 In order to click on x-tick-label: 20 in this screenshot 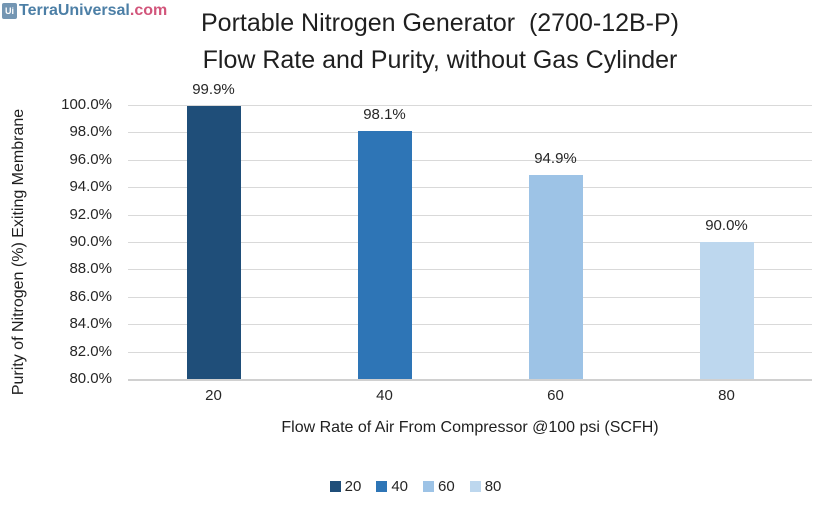, I will do `click(213, 395)`.